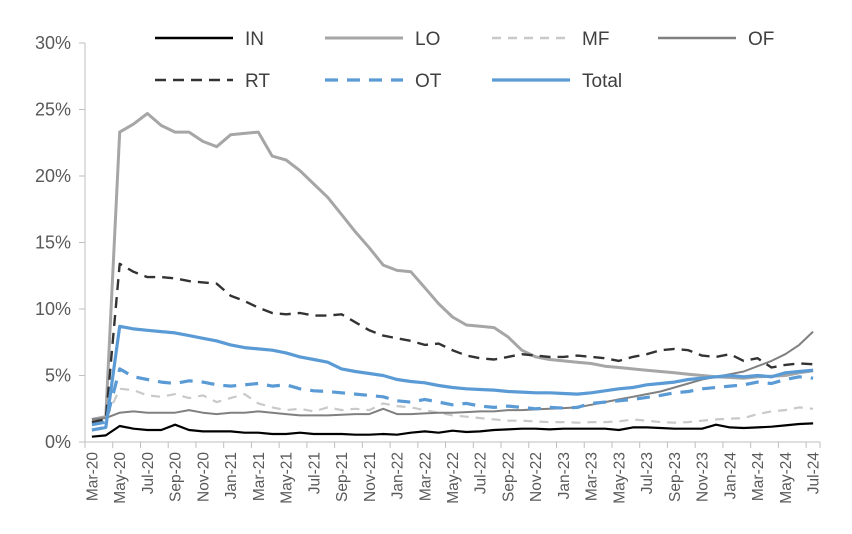  I want to click on y-axis-label: 0%, so click(58, 442).